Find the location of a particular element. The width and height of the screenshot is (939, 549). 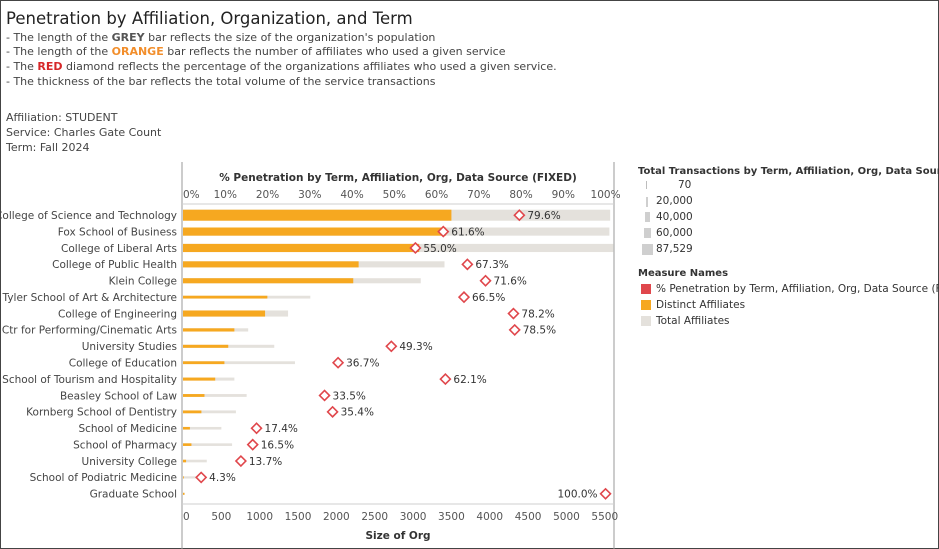

note-red-key: RED is located at coordinates (50, 66).